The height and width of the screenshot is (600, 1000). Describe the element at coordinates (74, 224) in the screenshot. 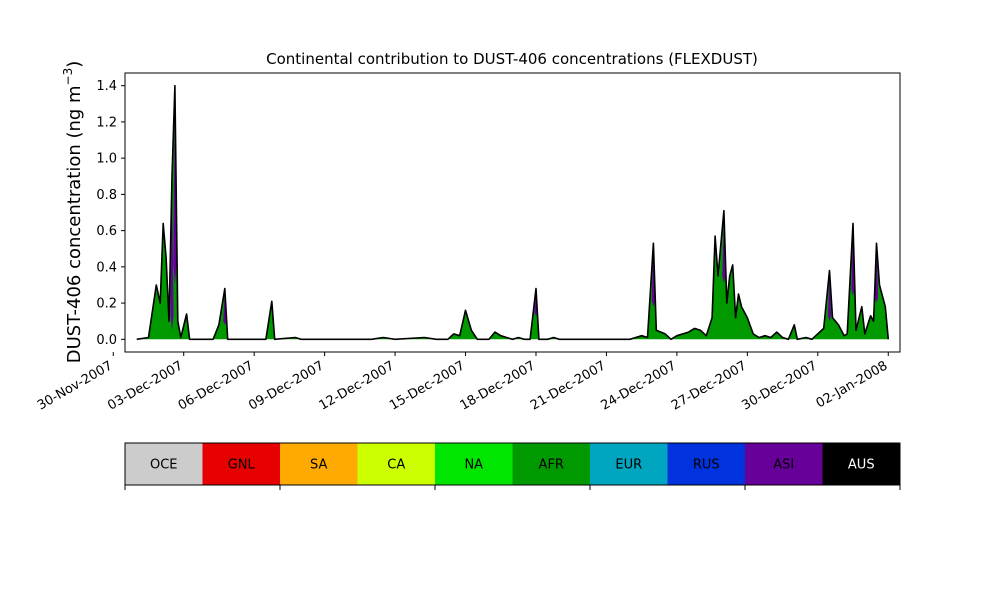

I see `y-axis-label-main: DUST-406 concentration (ng m` at that location.